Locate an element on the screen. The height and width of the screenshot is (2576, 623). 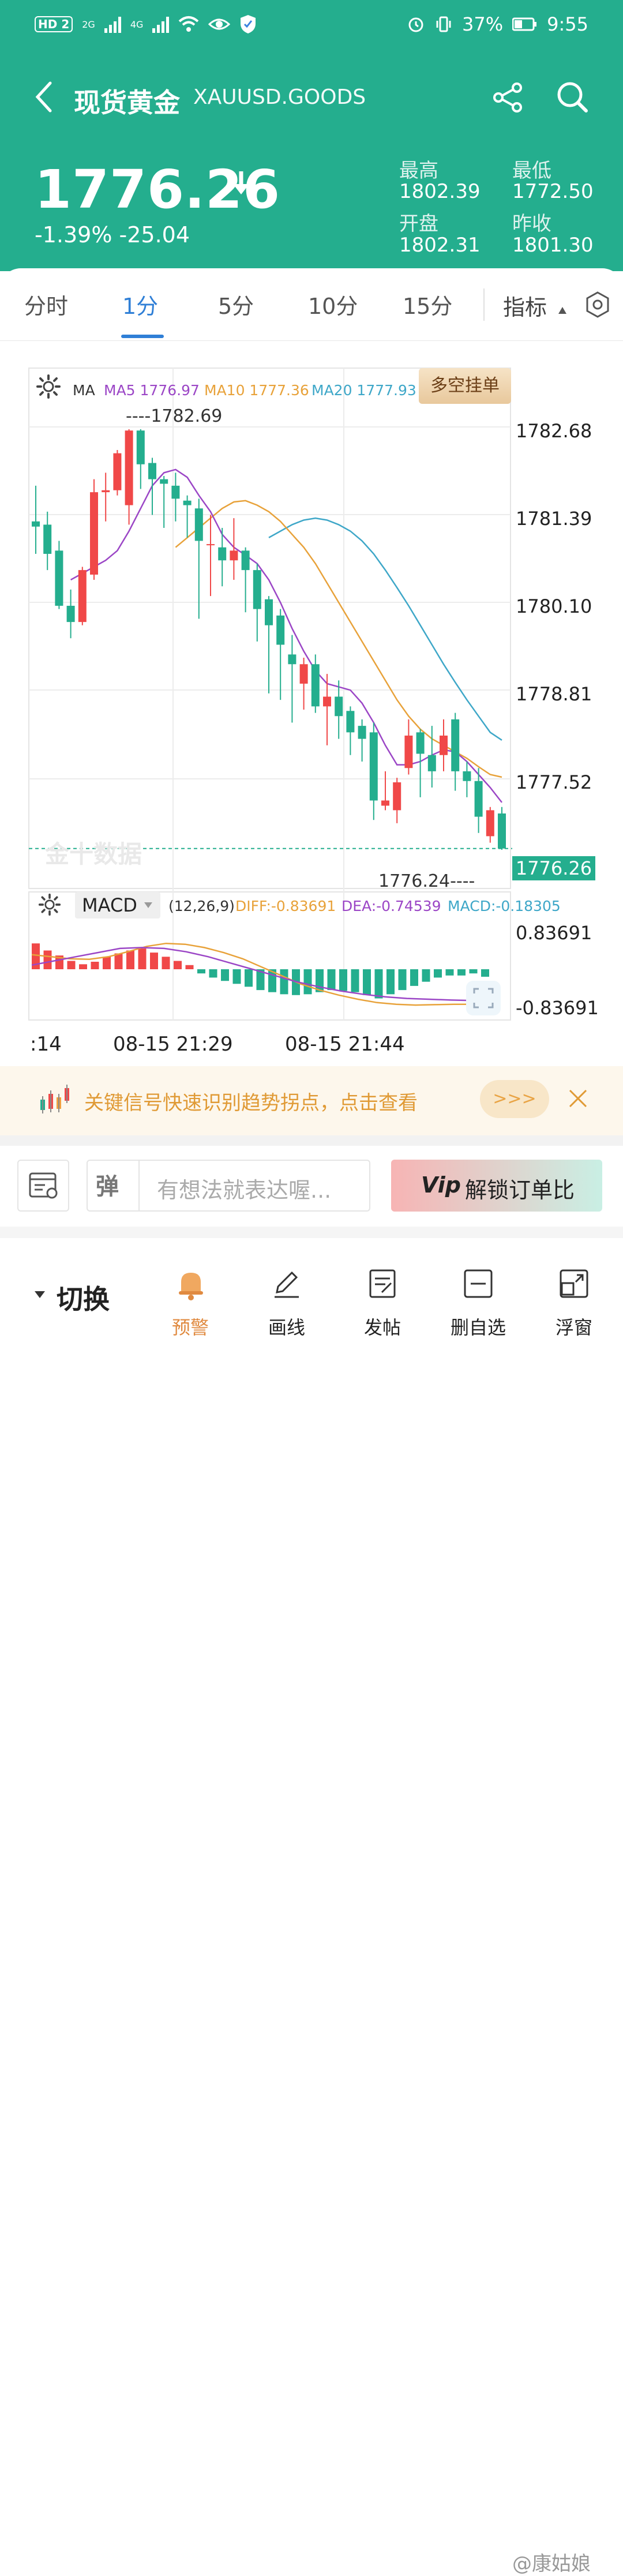
tab-10min: 10分 is located at coordinates (333, 306).